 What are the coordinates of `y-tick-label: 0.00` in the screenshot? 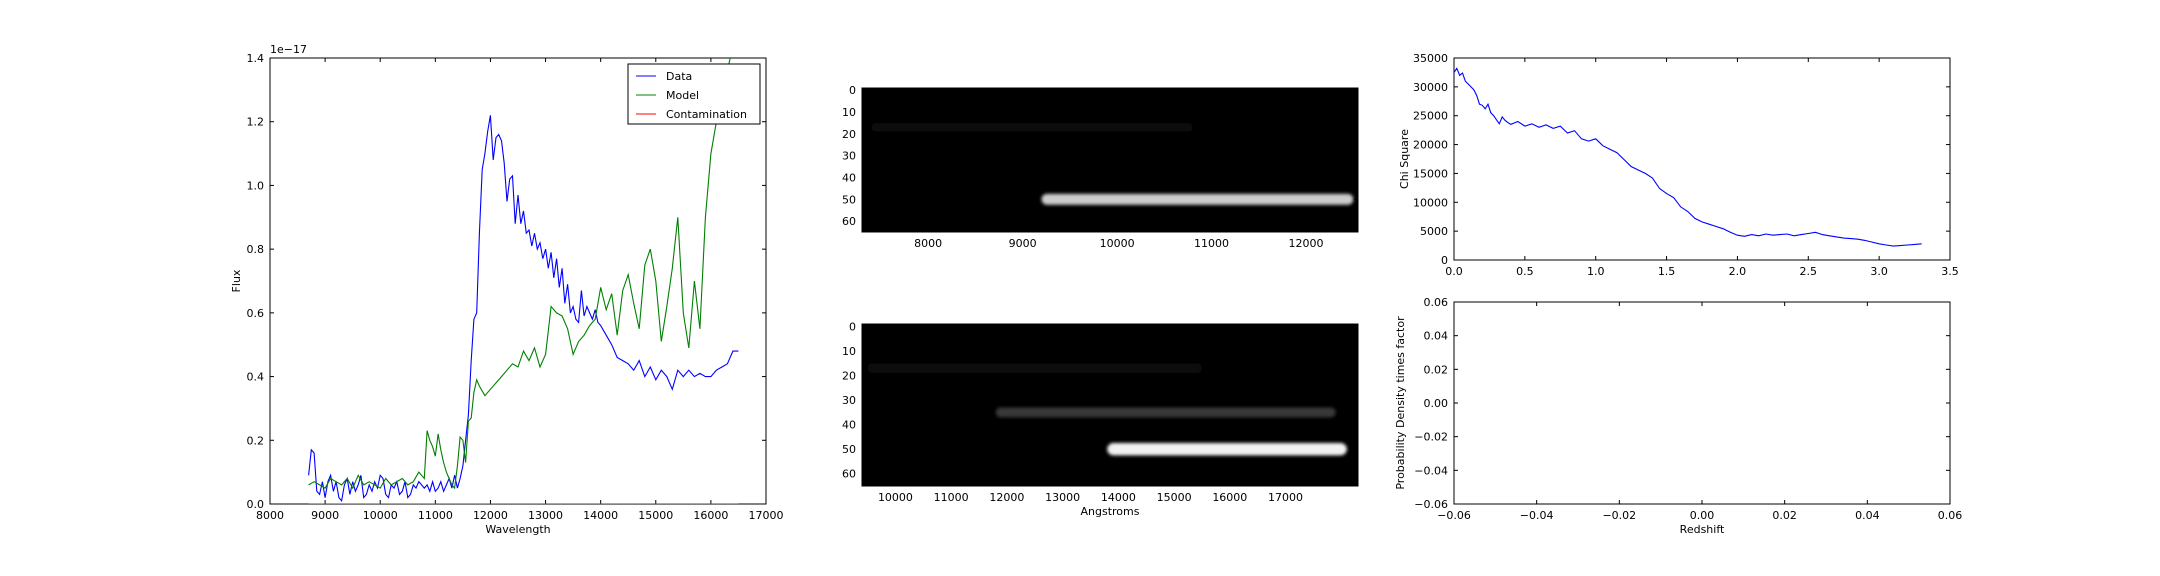 It's located at (1436, 403).